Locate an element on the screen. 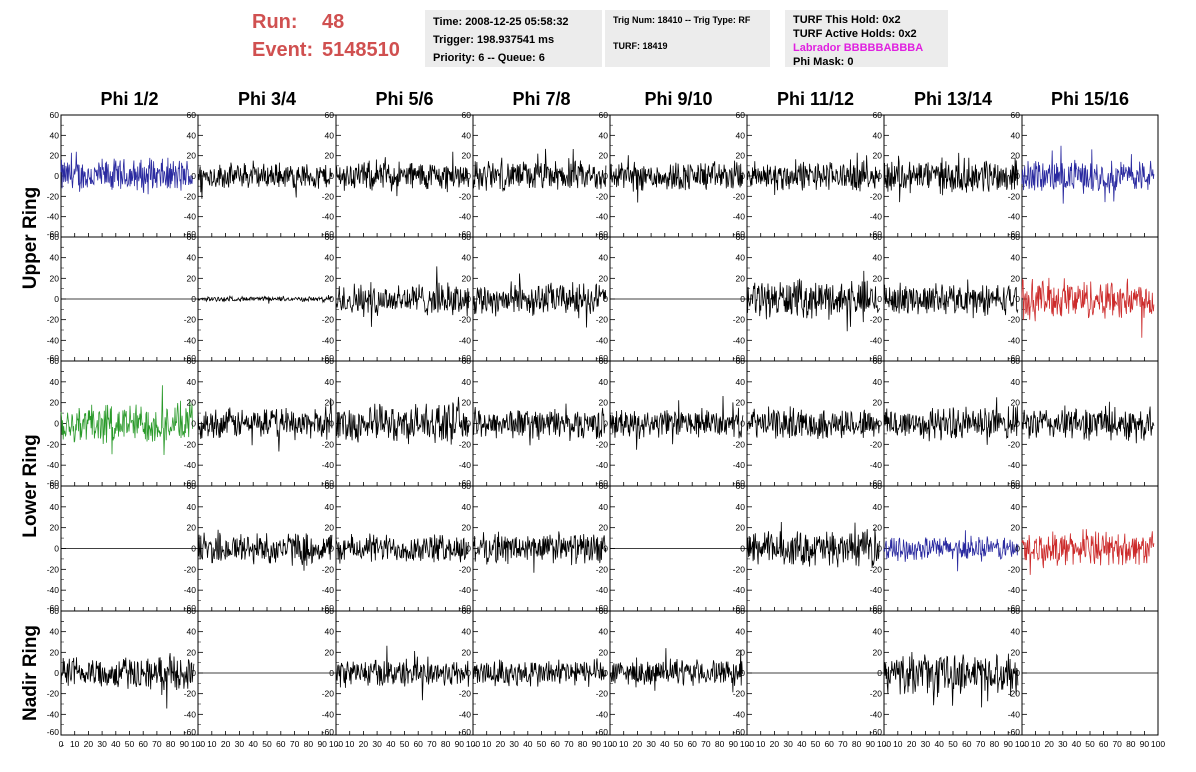  time-text: Time: 2008-12-25 05:58:32 is located at coordinates (501, 22).